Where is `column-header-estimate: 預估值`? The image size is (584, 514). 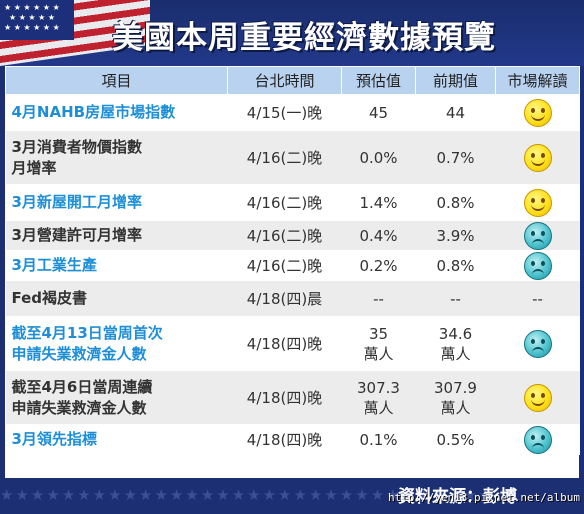
column-header-estimate: 預估值 is located at coordinates (378, 80).